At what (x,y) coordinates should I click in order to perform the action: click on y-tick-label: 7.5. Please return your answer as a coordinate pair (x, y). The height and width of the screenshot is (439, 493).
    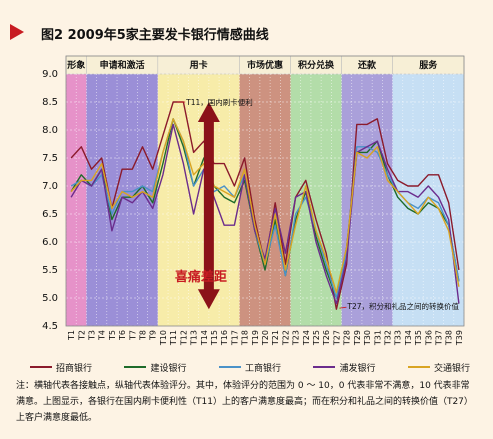
    Looking at the image, I should click on (50, 158).